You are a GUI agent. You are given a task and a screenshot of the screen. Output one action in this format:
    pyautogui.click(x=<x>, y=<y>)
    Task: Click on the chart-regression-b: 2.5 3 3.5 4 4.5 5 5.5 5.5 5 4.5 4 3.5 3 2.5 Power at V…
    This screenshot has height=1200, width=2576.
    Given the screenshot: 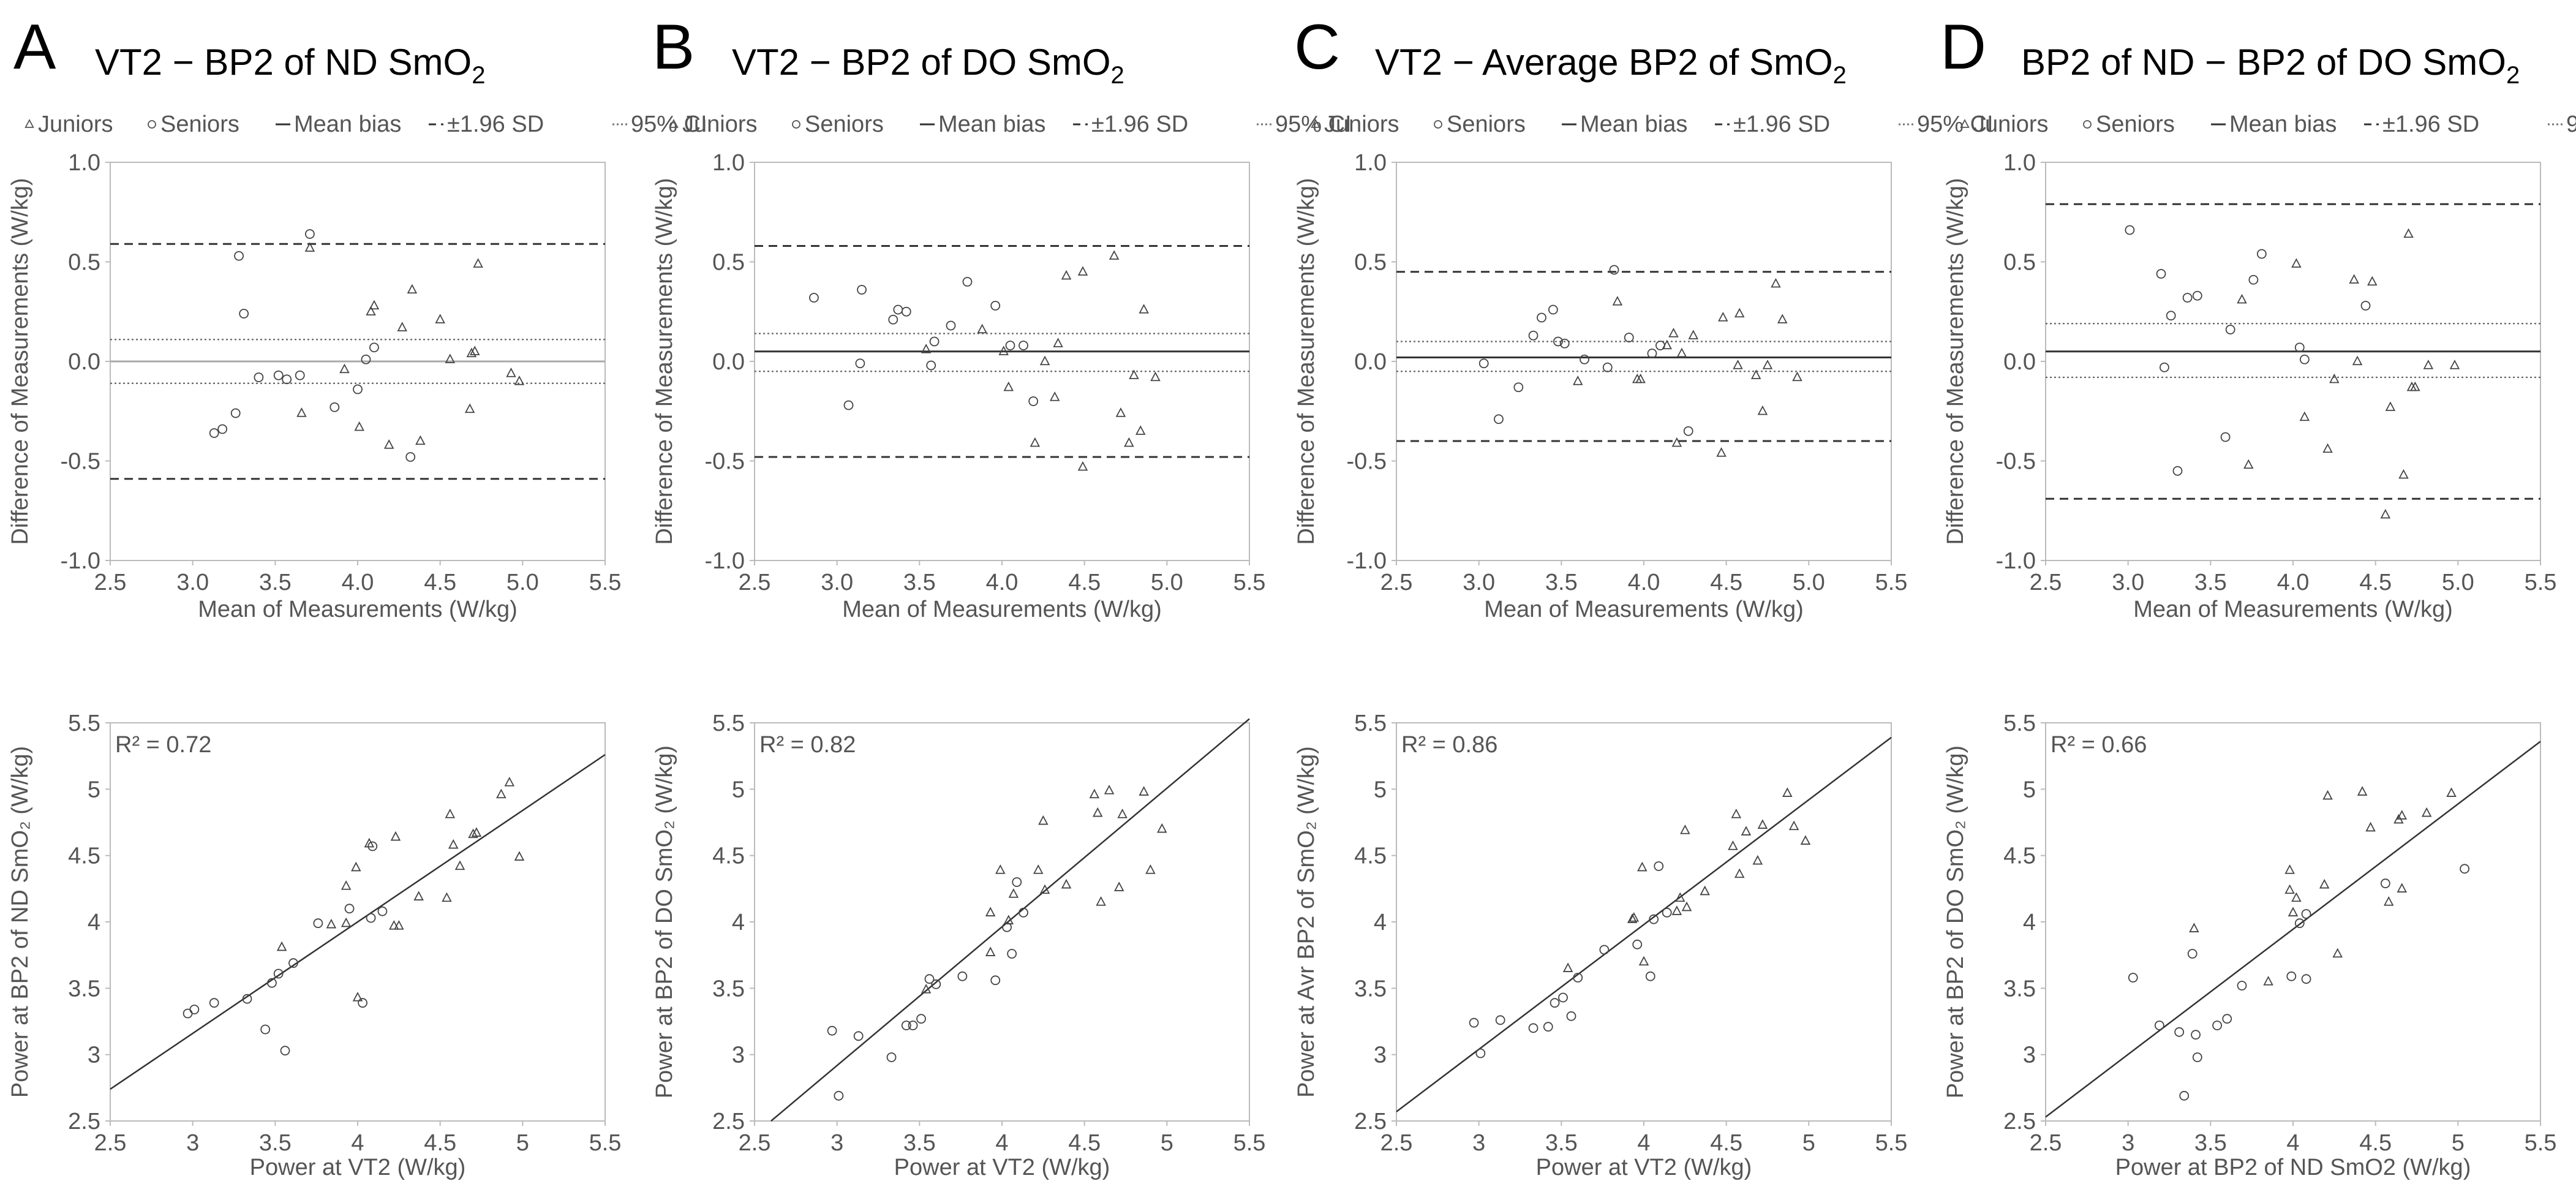 What is the action you would take?
    pyautogui.click(x=959, y=945)
    